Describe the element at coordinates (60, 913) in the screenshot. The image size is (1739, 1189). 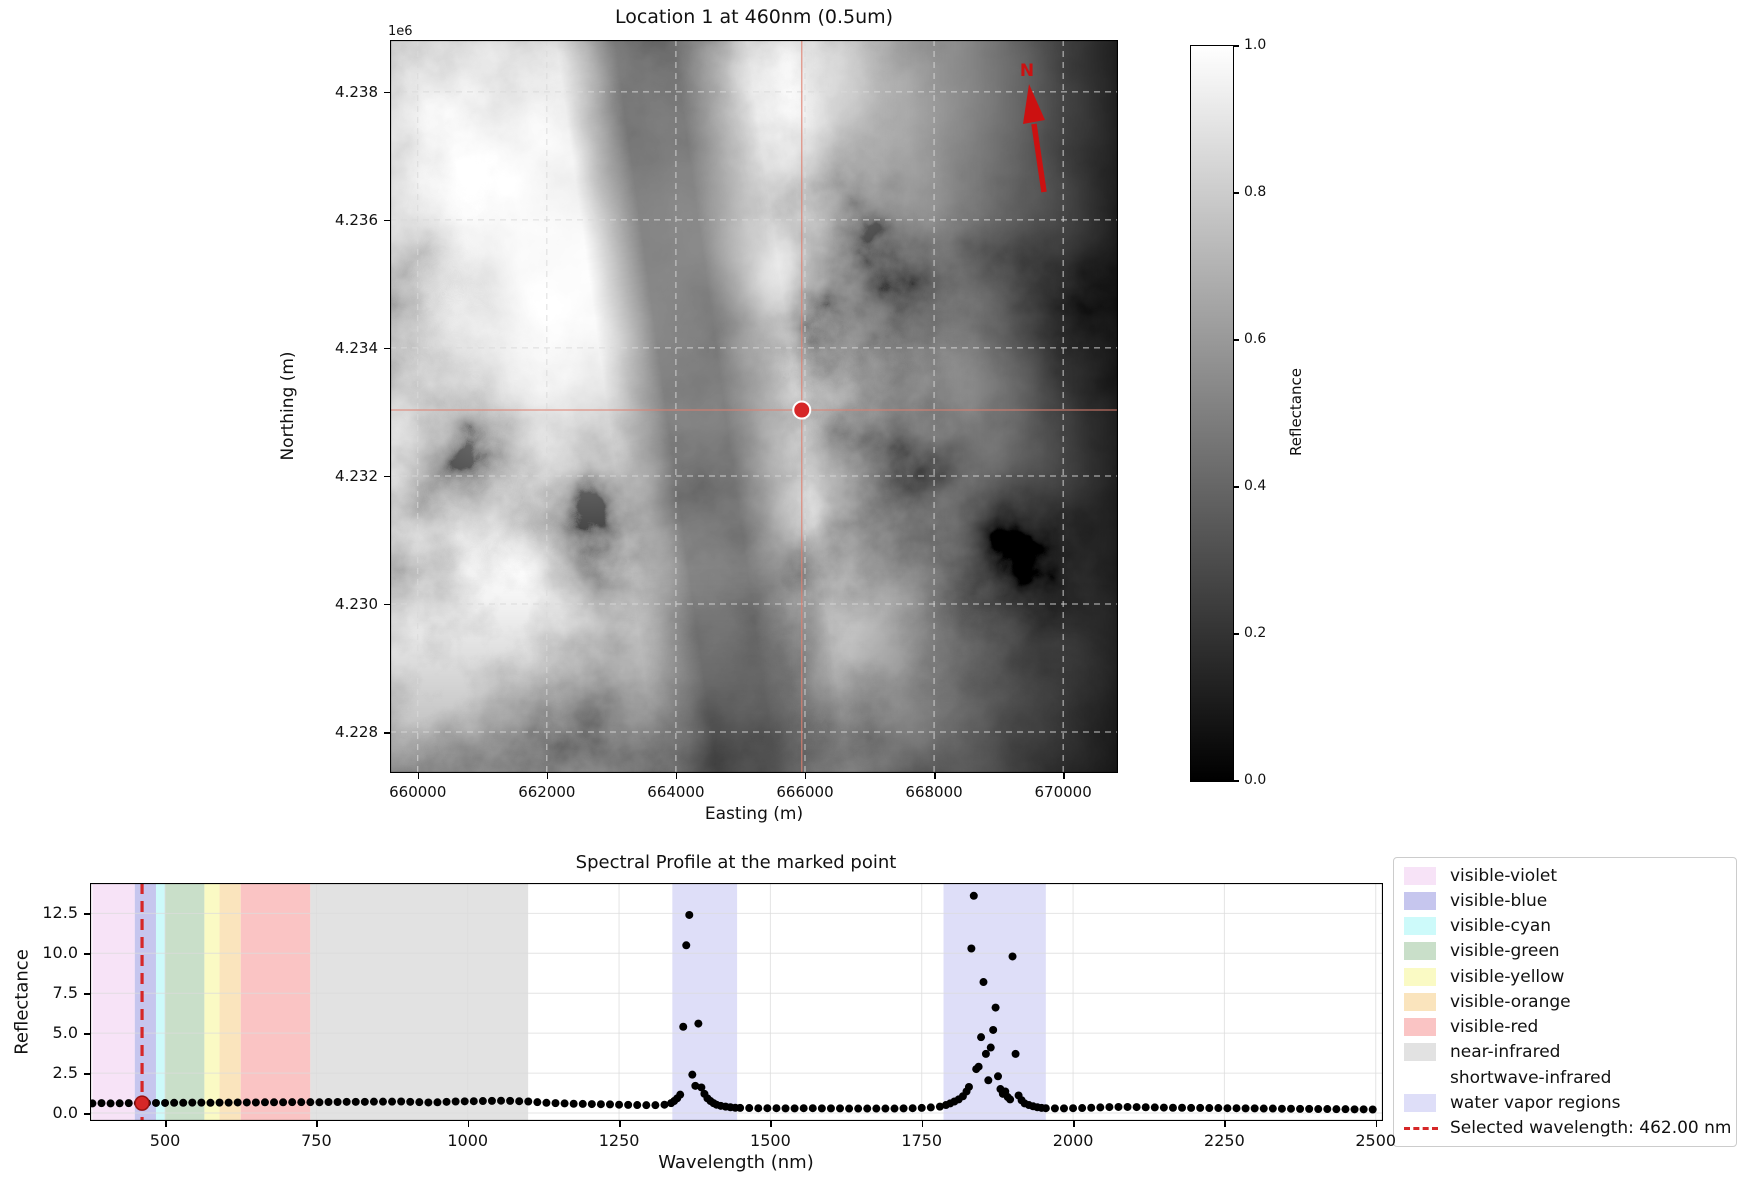
I see `spectral-y-tick-label: 12.5` at that location.